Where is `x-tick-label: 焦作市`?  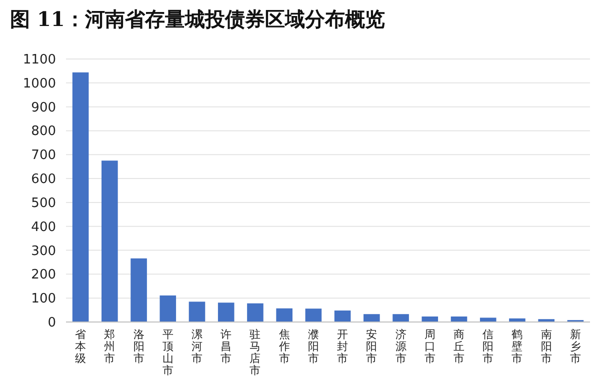
x-tick-label: 焦作市 is located at coordinates (284, 346).